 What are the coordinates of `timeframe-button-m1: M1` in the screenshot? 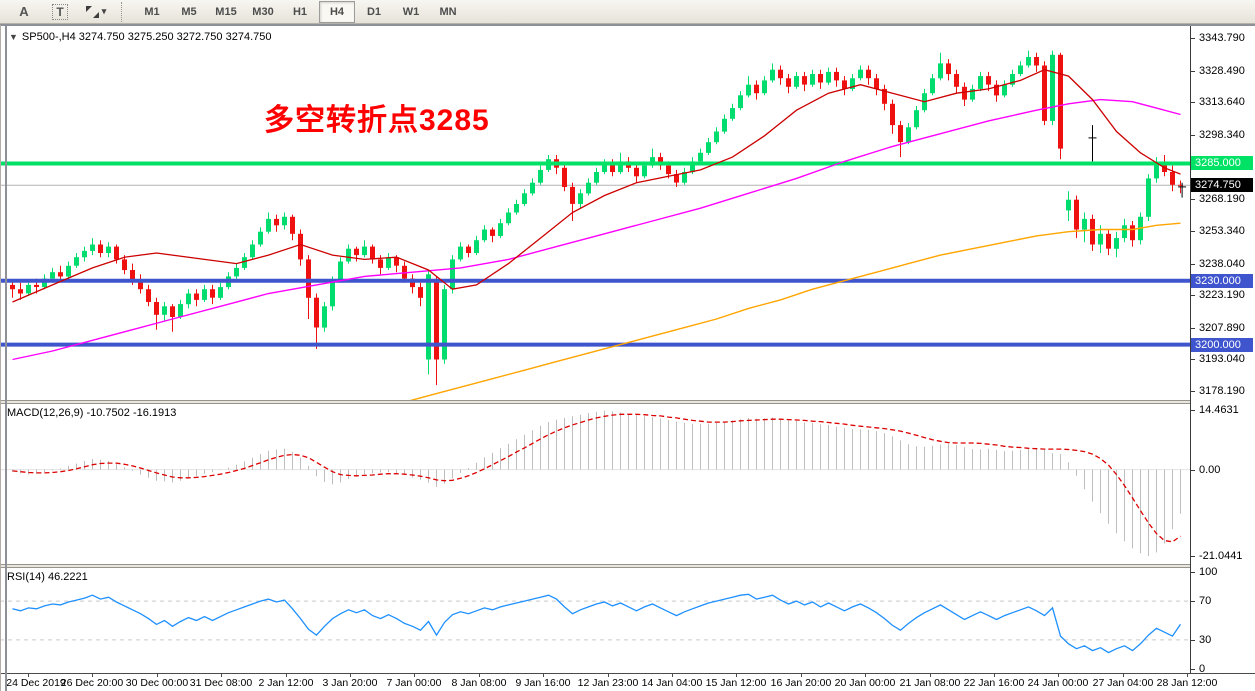 It's located at (152, 11).